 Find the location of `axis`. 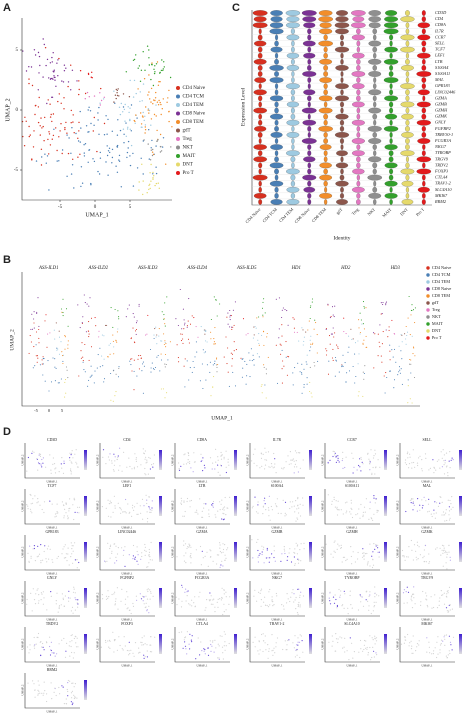

axis is located at coordinates (427, 599).